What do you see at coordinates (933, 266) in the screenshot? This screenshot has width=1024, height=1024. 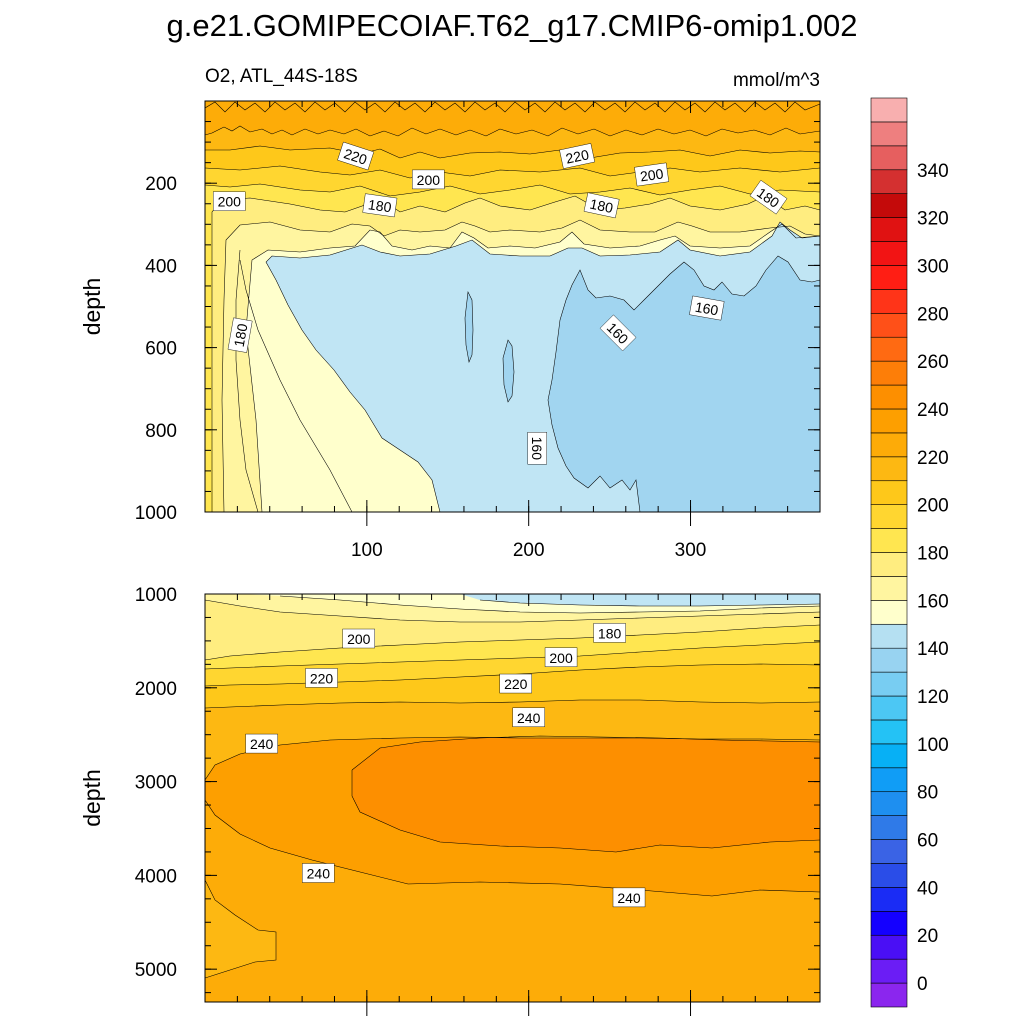 I see `colorbar-tick-label: 300` at bounding box center [933, 266].